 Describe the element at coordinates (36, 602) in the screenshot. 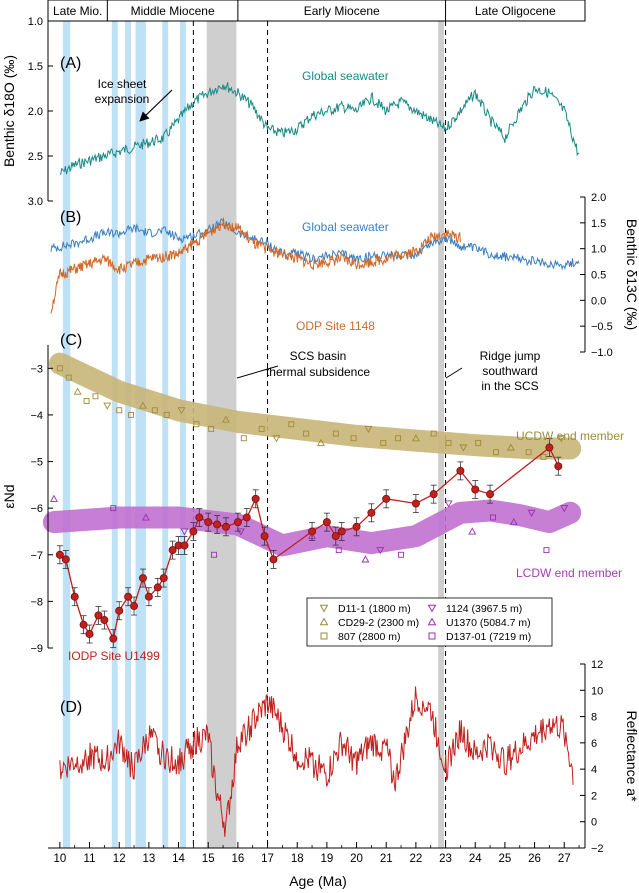

I see `y-tick-label-c-5: −8` at that location.